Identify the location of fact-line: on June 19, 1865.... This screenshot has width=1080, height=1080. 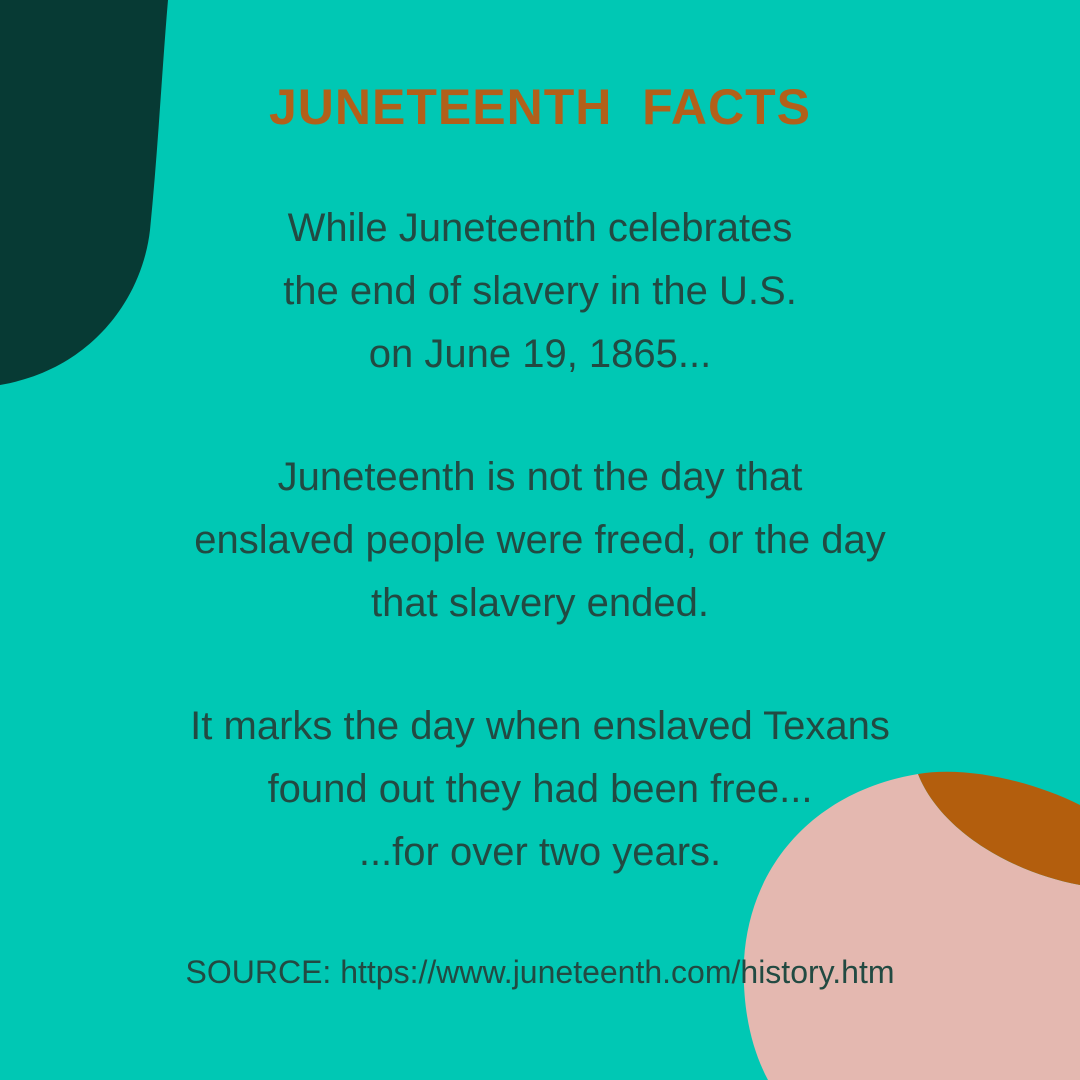
(540, 354).